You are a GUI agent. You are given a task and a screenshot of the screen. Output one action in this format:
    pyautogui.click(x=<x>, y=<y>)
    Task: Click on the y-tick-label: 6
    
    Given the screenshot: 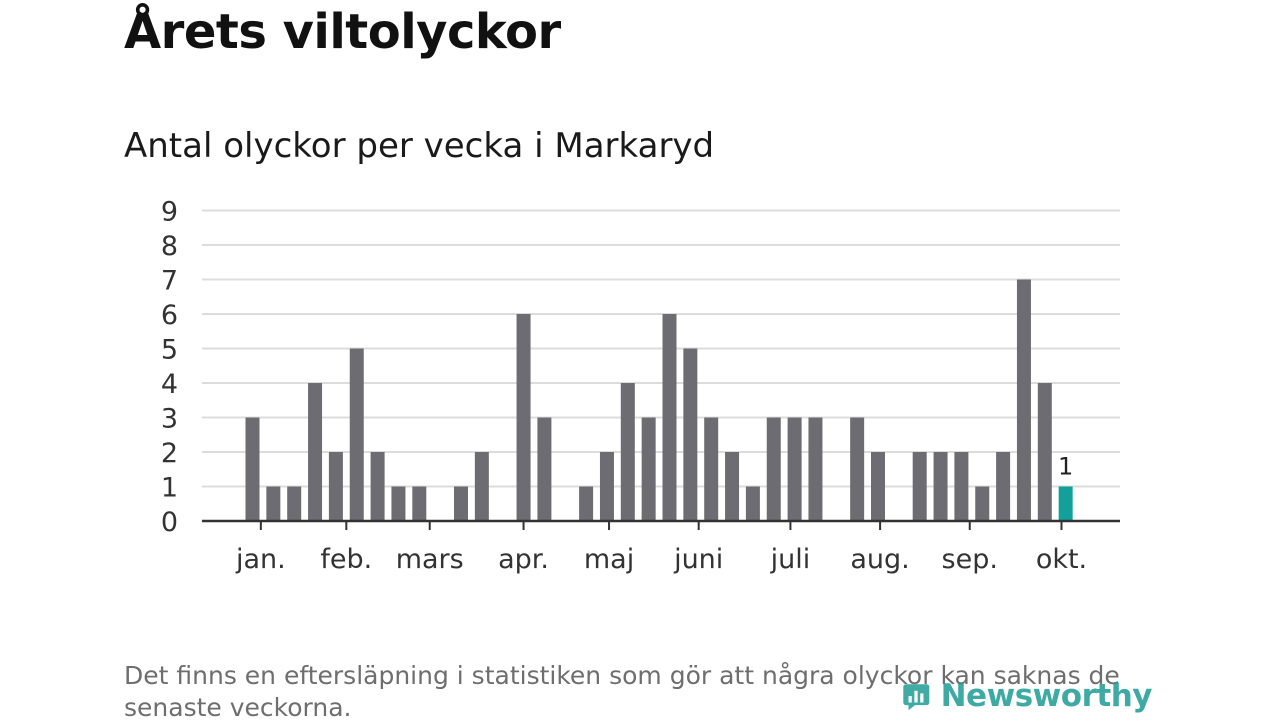 What is the action you would take?
    pyautogui.click(x=169, y=315)
    